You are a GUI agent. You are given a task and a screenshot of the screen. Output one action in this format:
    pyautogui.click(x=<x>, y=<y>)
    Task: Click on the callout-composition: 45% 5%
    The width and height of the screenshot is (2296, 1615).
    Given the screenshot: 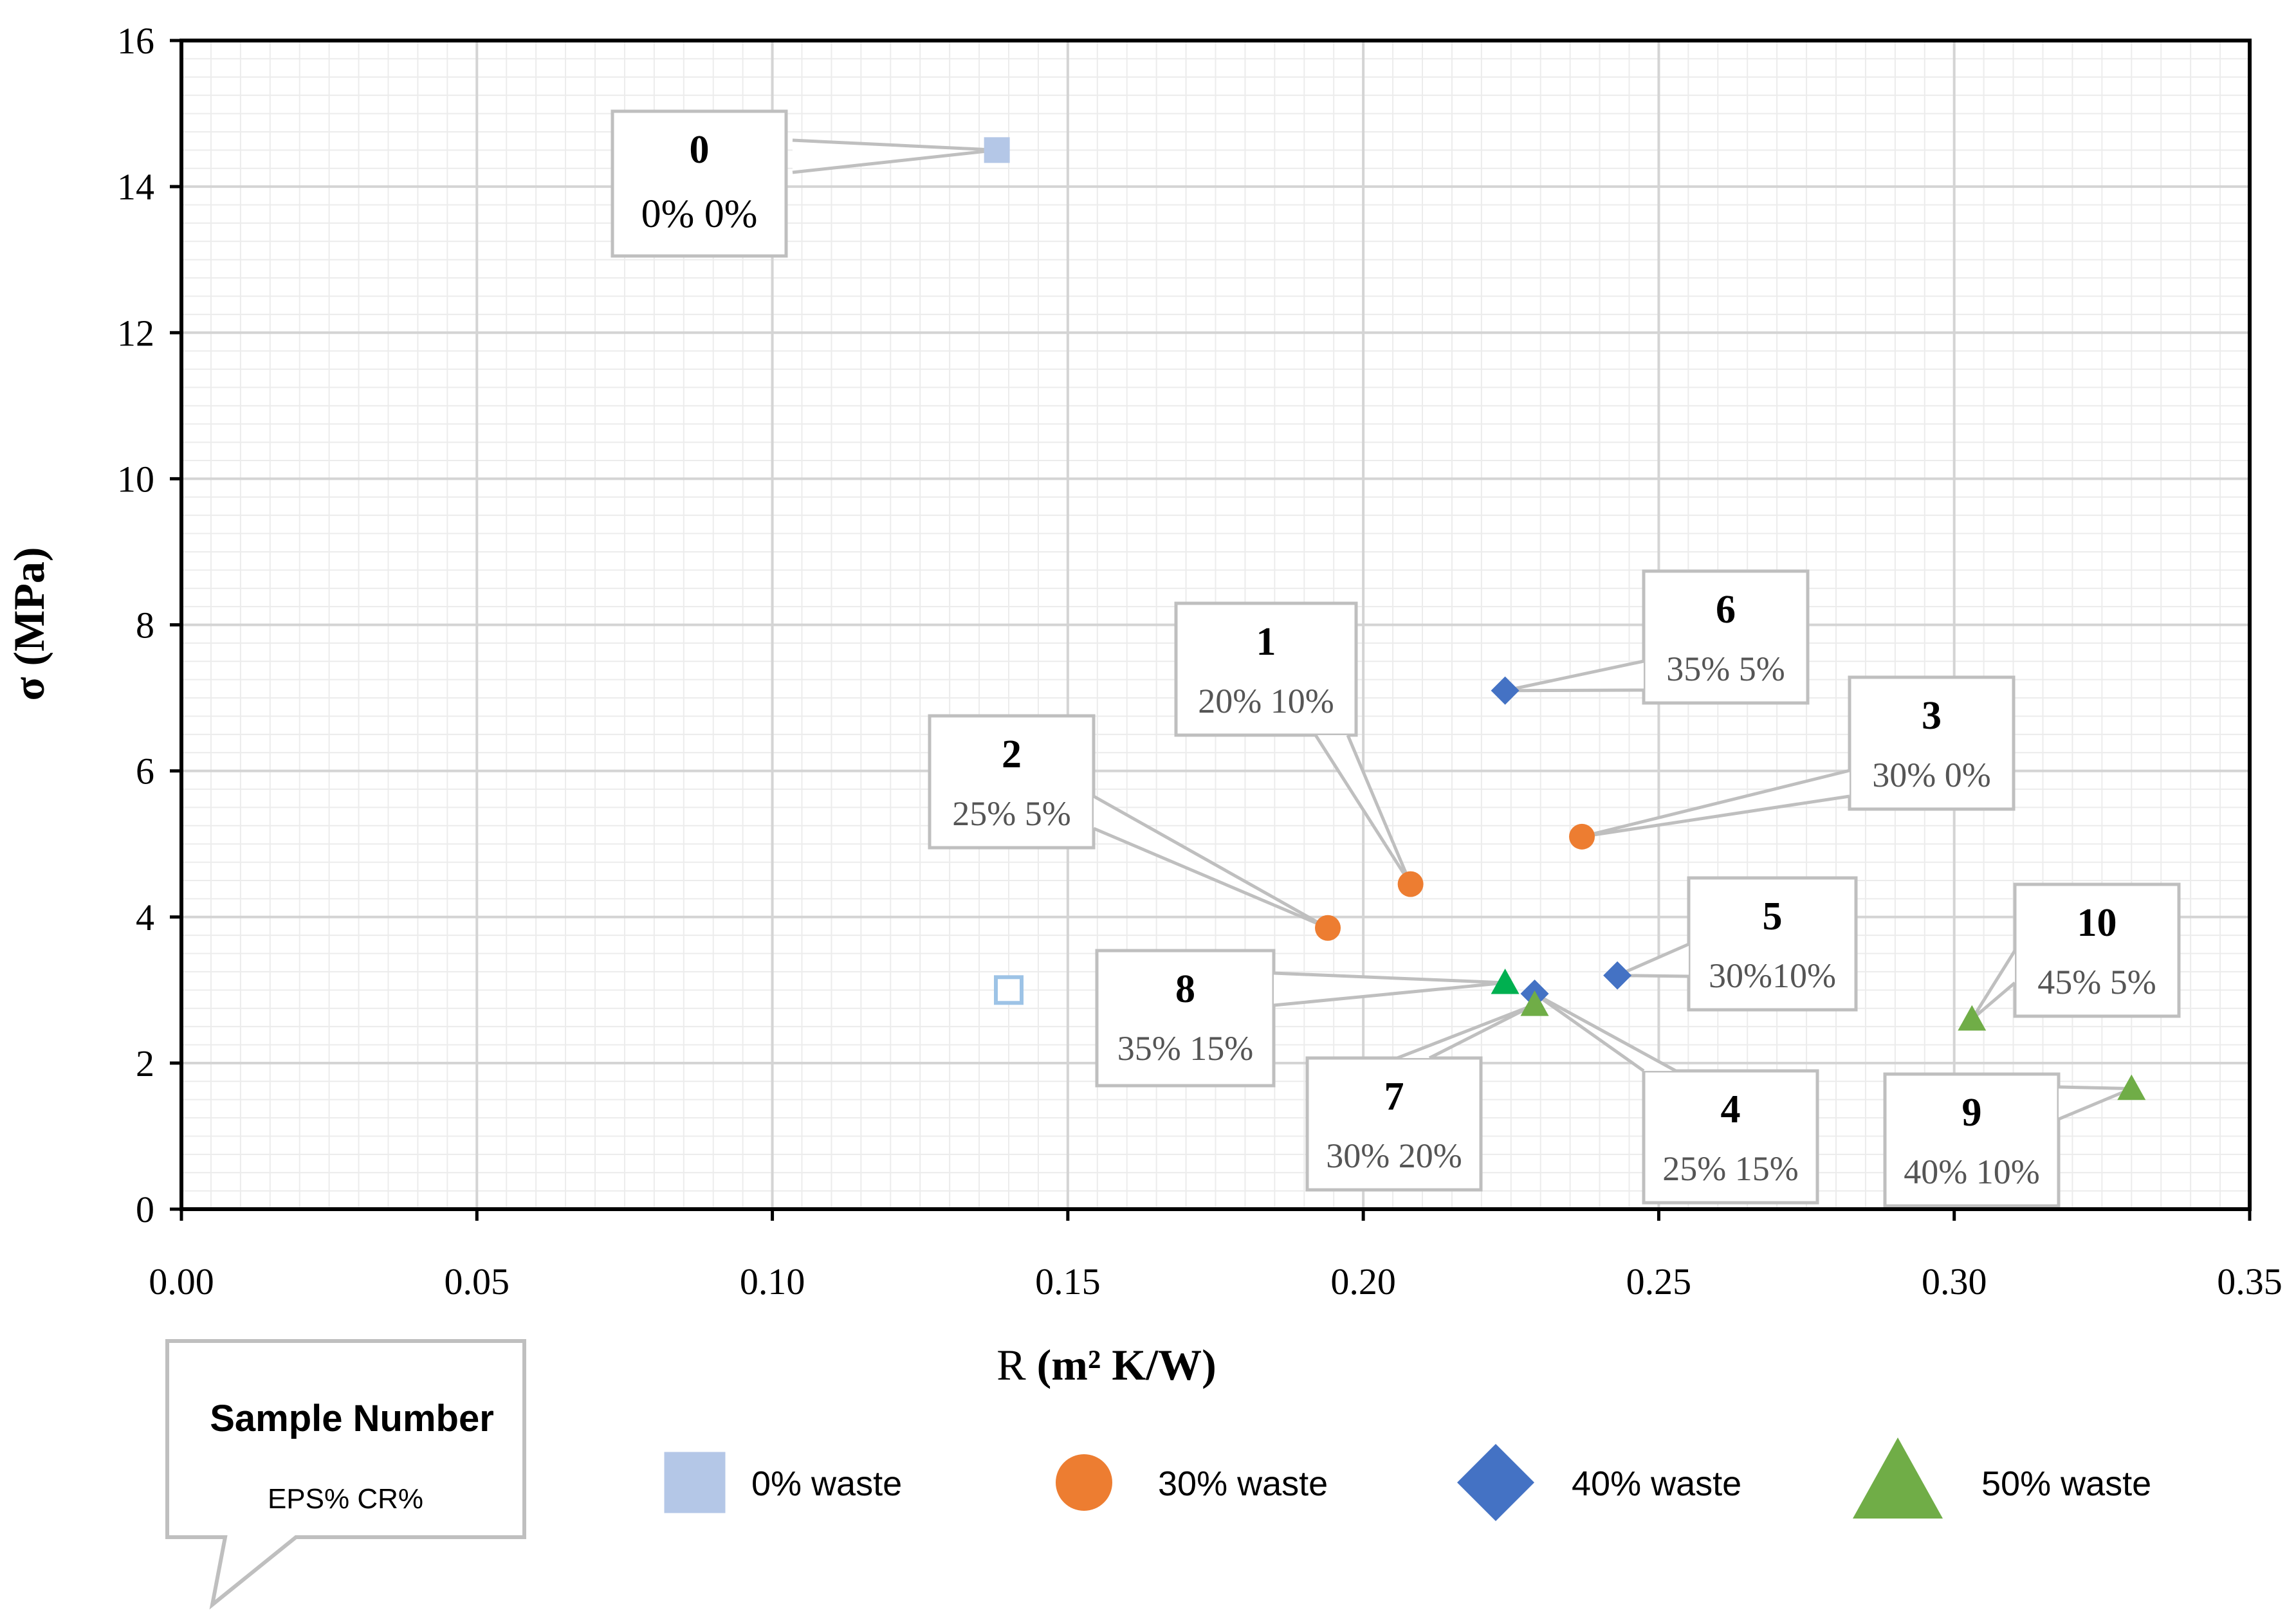 What is the action you would take?
    pyautogui.click(x=2096, y=982)
    